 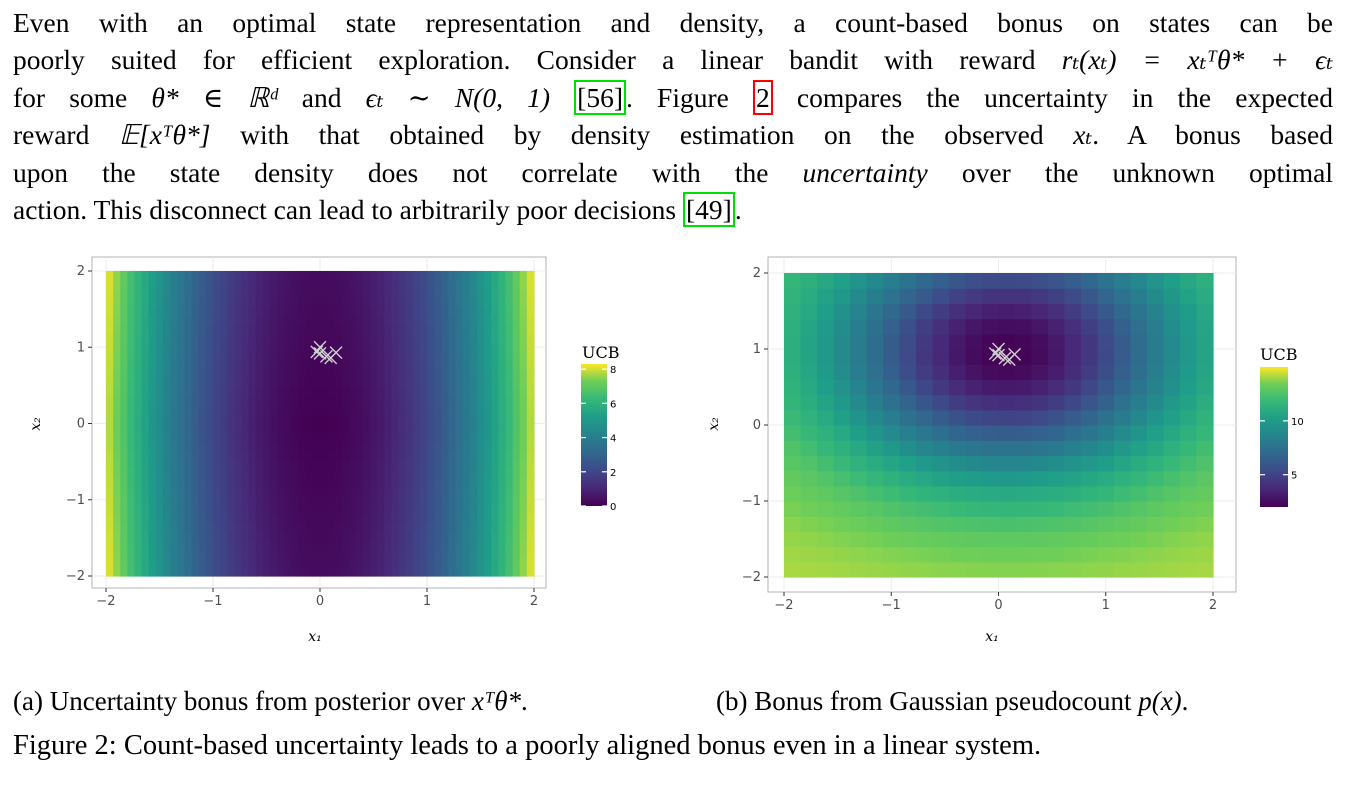 What do you see at coordinates (709, 210) in the screenshot?
I see `citation-link-49: [49]` at bounding box center [709, 210].